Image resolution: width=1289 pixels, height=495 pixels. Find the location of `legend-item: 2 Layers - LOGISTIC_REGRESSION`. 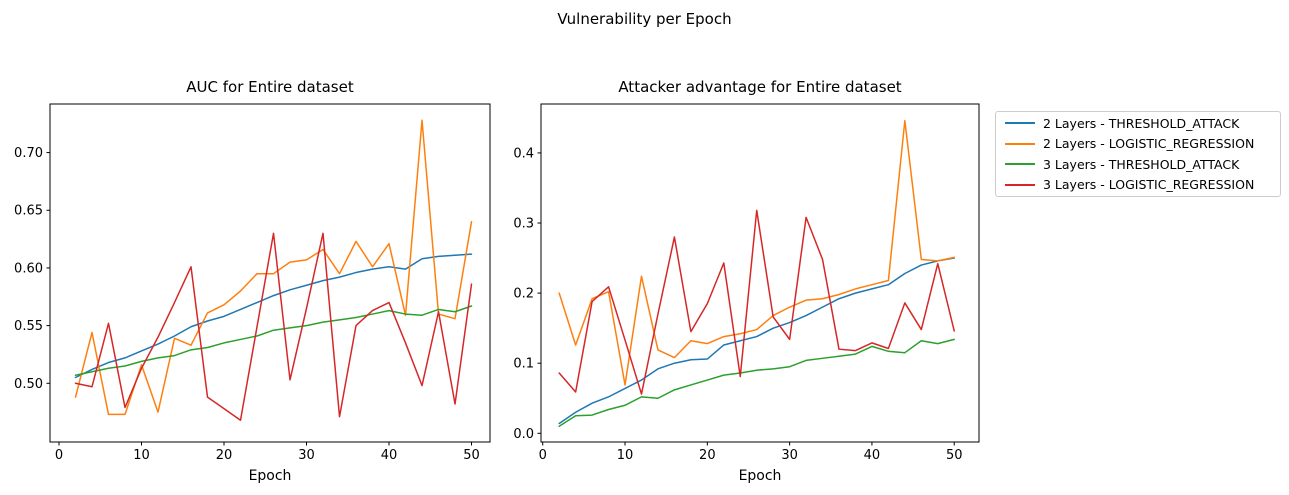

legend-item: 2 Layers - LOGISTIC_REGRESSION is located at coordinates (1138, 144).